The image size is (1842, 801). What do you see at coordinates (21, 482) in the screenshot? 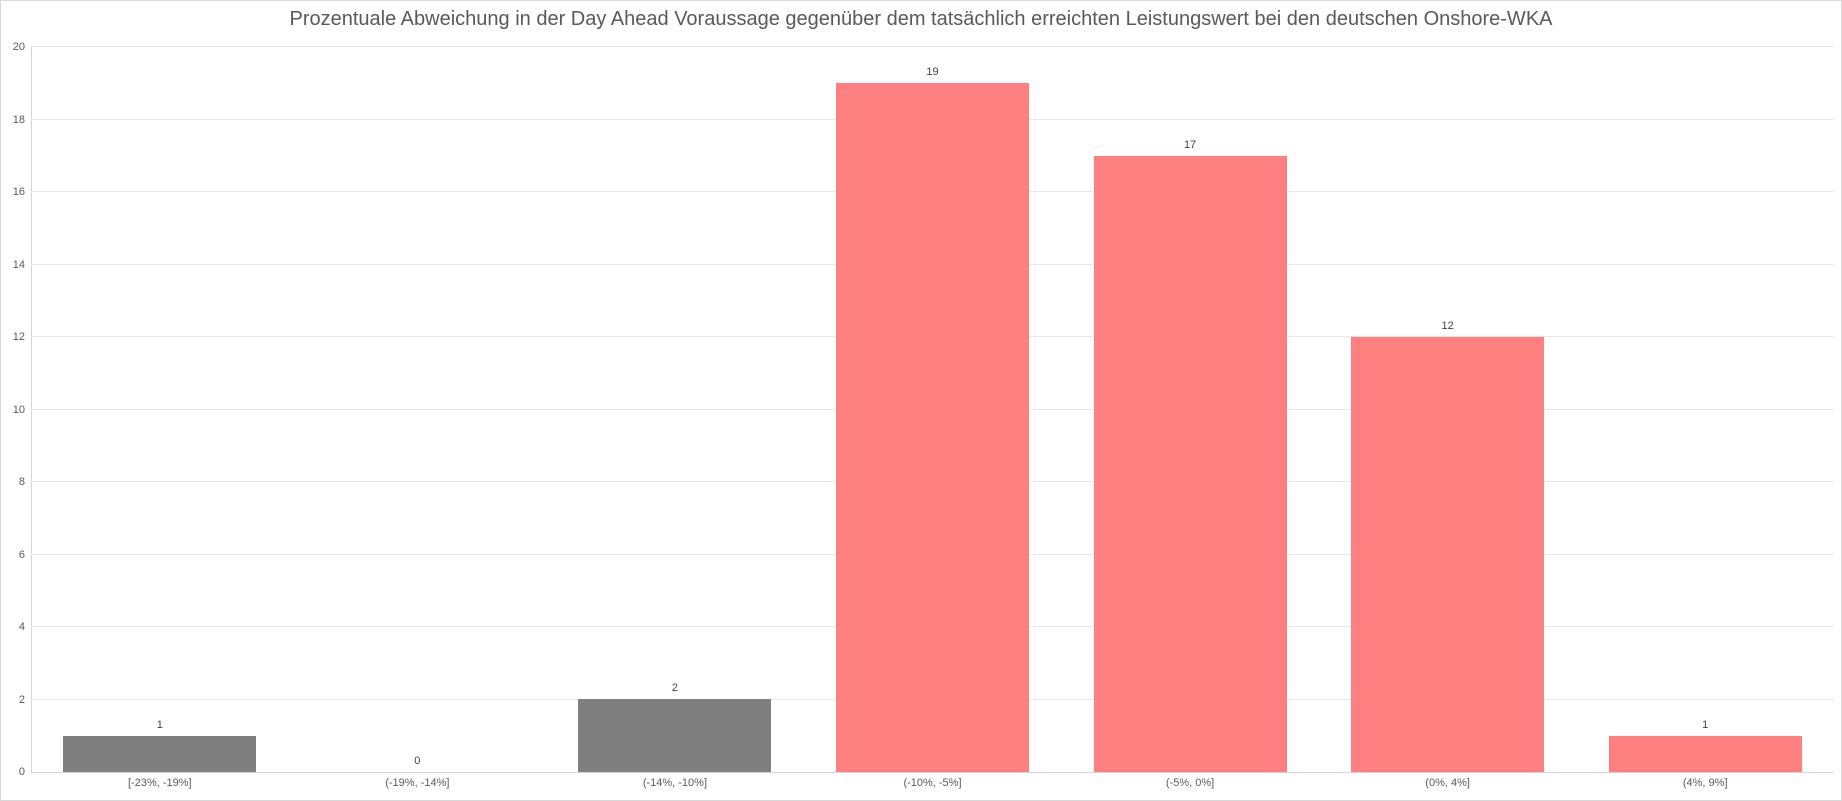
I see `y-tick-label-8: 8` at bounding box center [21, 482].